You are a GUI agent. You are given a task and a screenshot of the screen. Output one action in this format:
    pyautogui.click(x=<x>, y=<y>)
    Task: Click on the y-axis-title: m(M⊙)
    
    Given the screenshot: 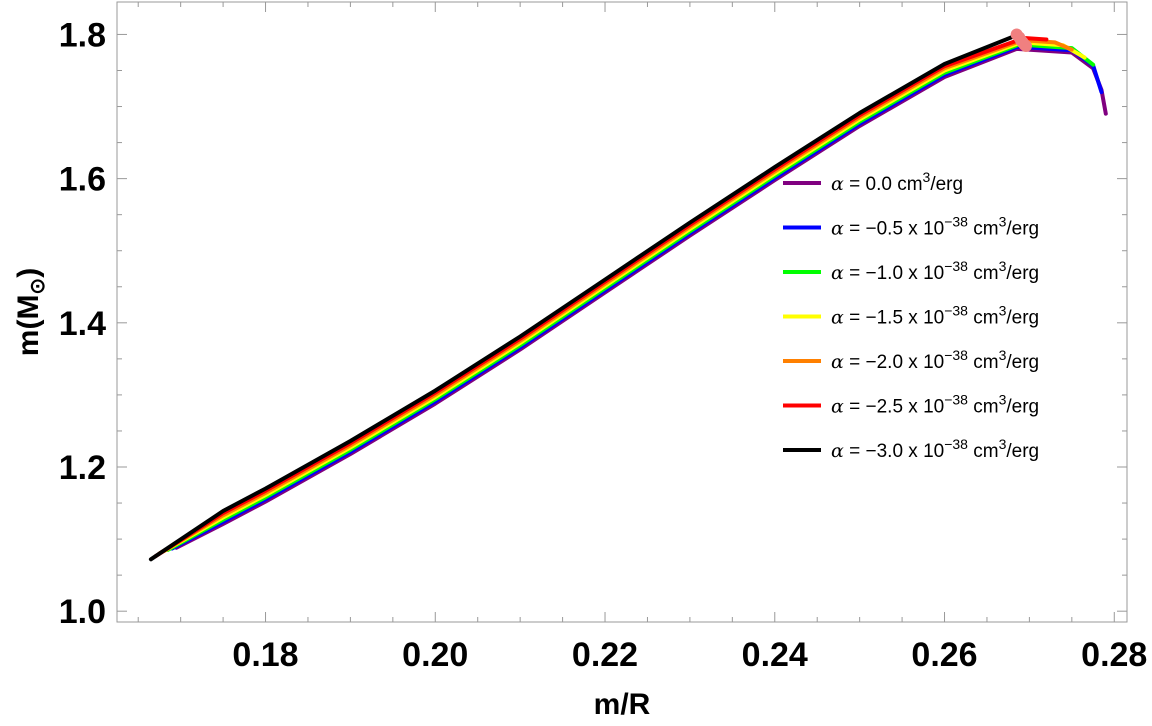 What is the action you would take?
    pyautogui.click(x=30, y=312)
    